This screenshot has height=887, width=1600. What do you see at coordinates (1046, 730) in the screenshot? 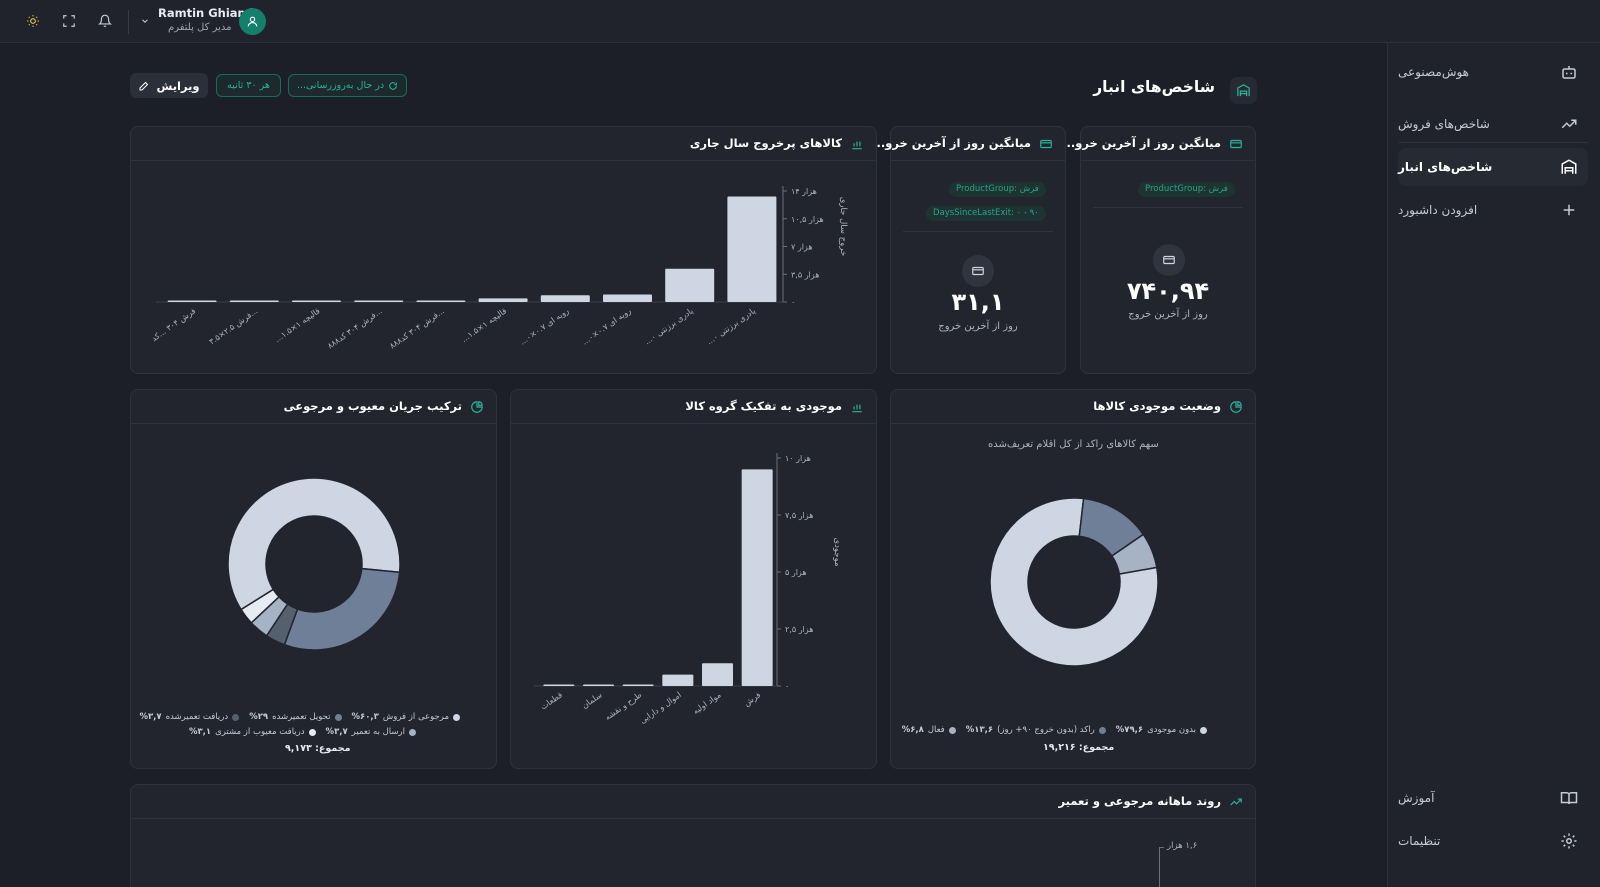
I see `legend-label: راکد (بدون خروج ۹۰+ روز)` at bounding box center [1046, 730].